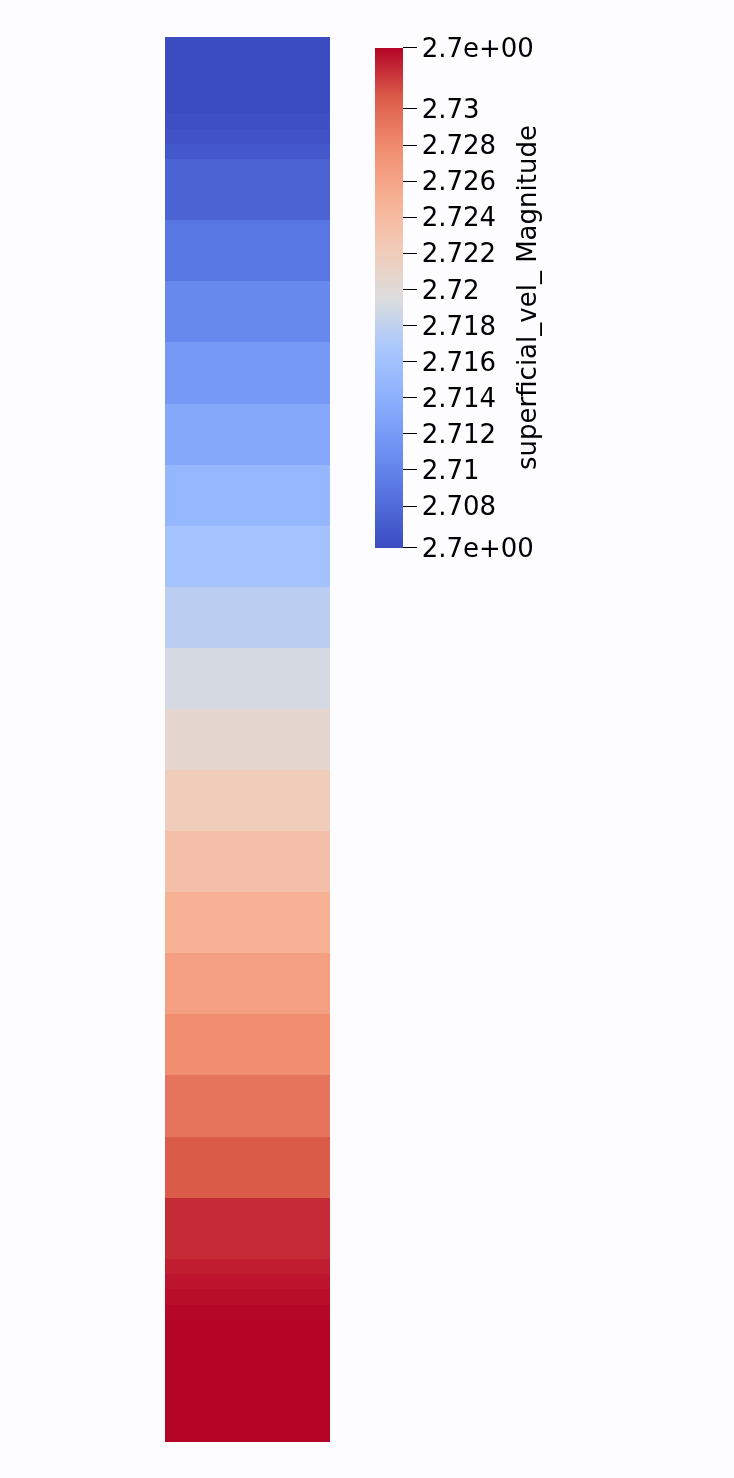  Describe the element at coordinates (459, 506) in the screenshot. I see `color-bar-label: 2.708` at that location.